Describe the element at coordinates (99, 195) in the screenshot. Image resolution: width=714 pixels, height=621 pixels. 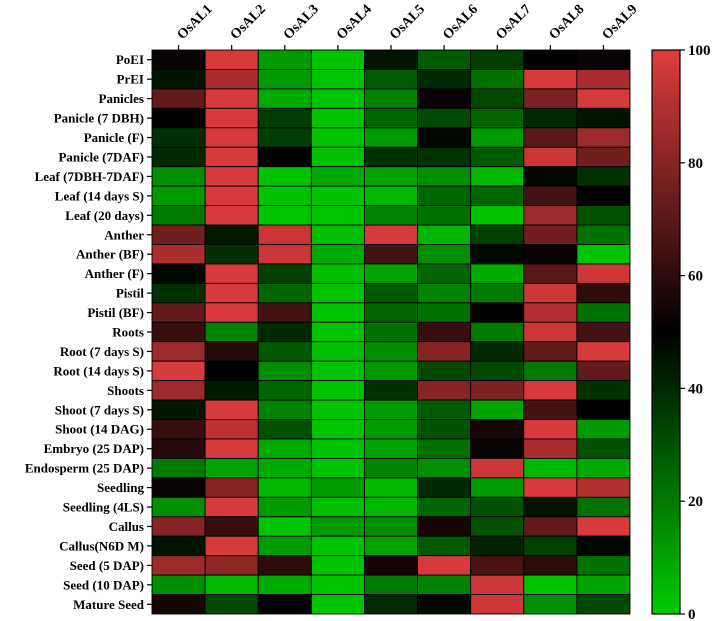
I see `row-label: Leaf (14 days S)` at that location.